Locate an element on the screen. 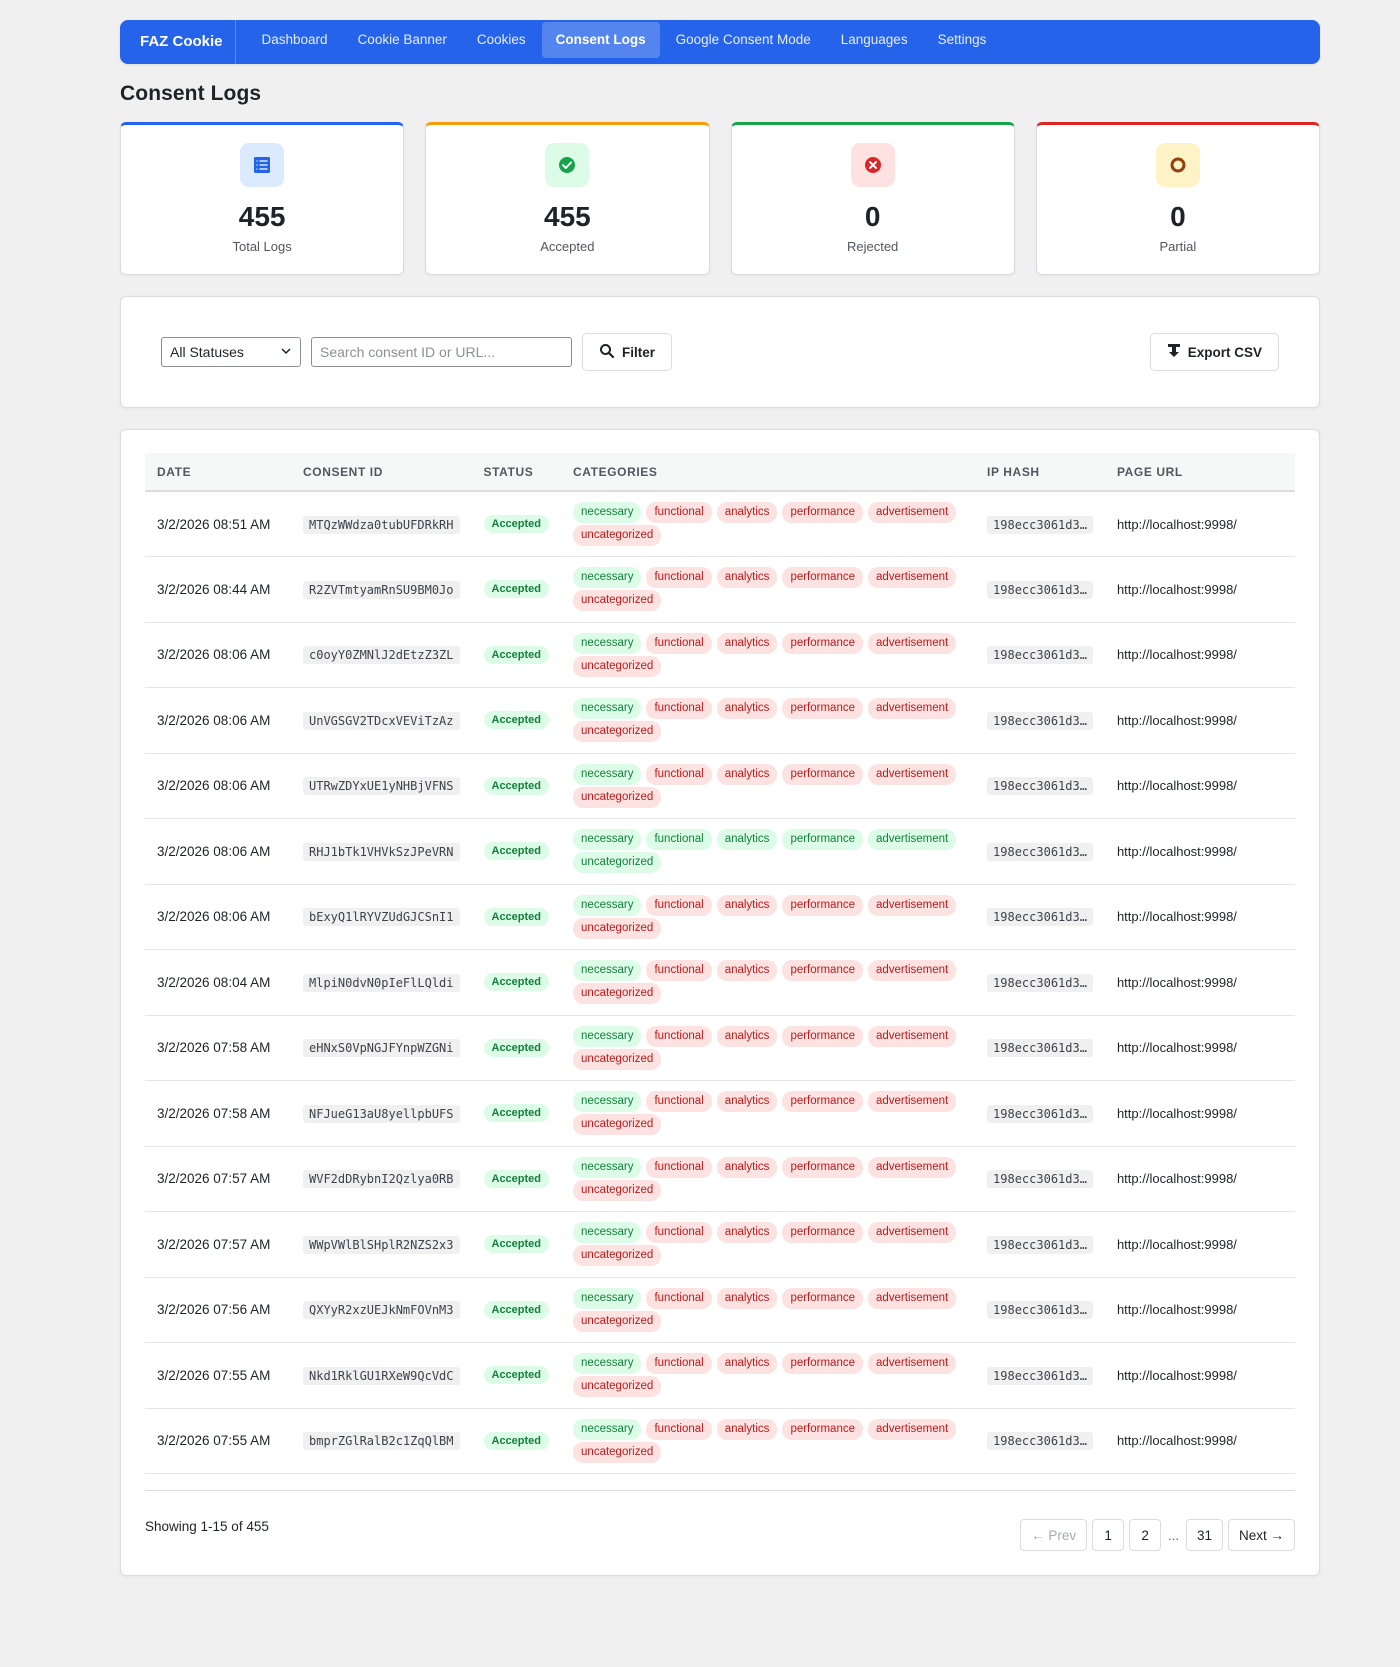 This screenshot has height=1667, width=1400. page-button-31: 31 is located at coordinates (1204, 1535).